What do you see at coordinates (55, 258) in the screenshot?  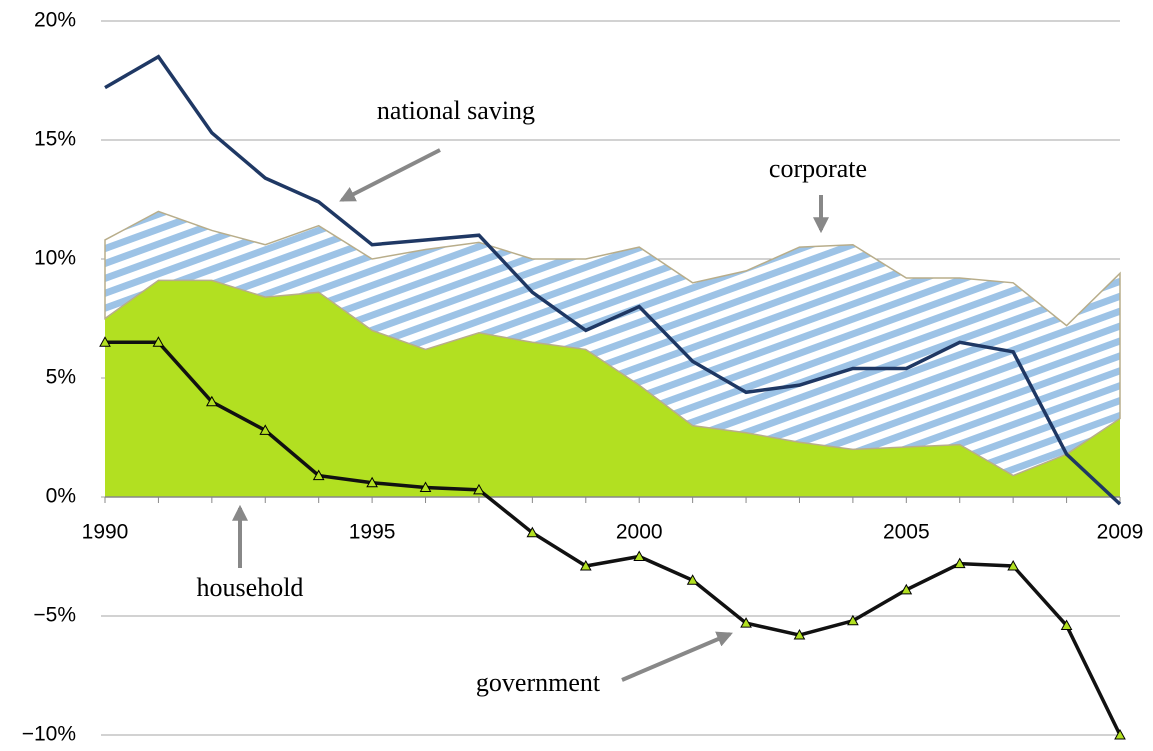 I see `y-tick-label: 10%` at bounding box center [55, 258].